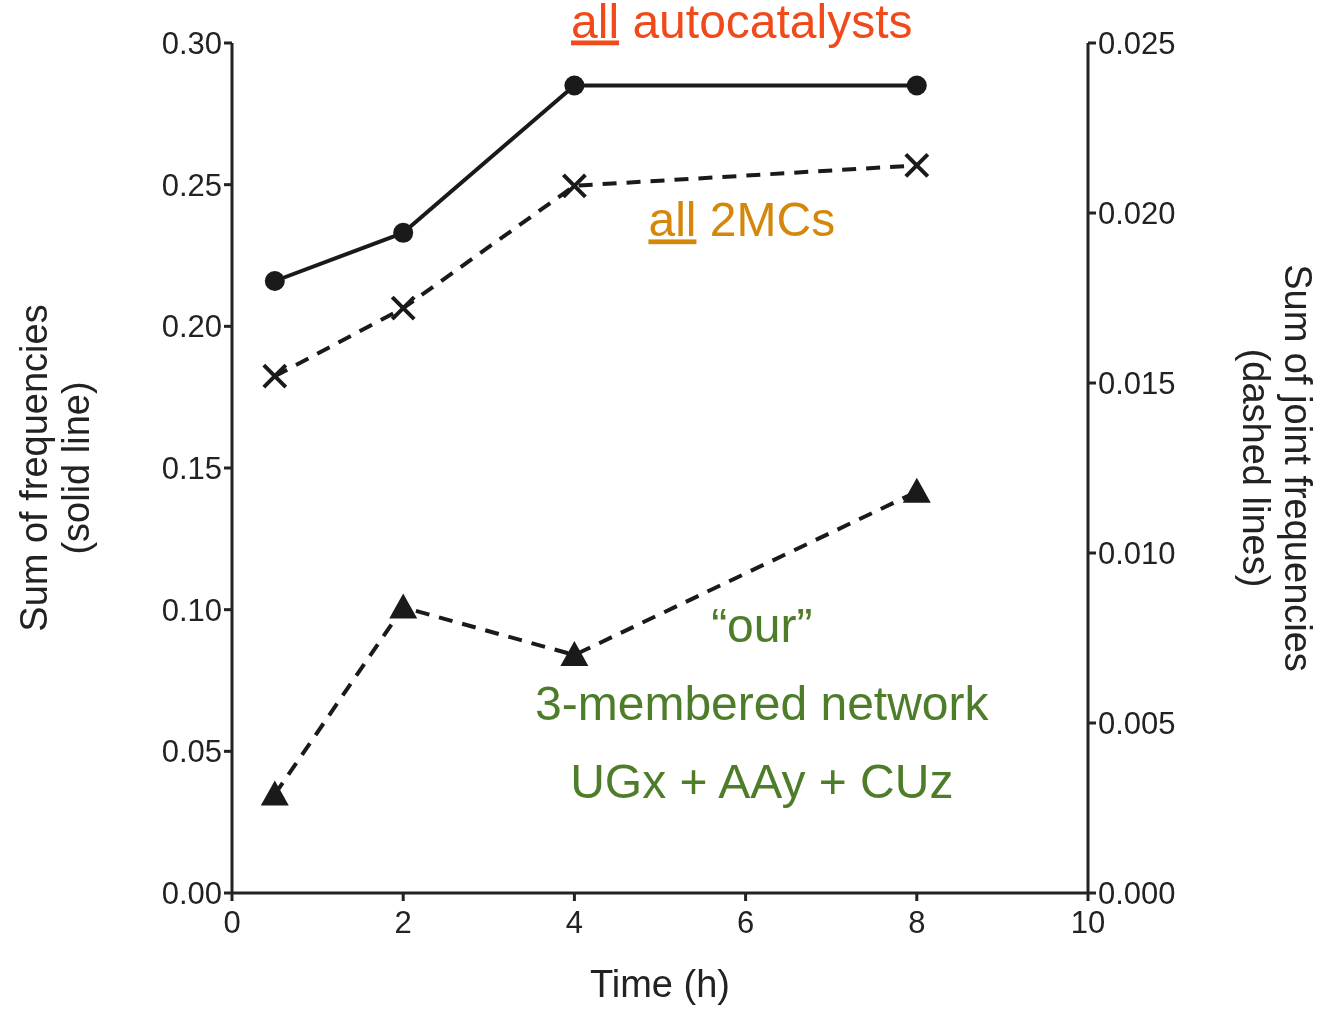 Image resolution: width=1332 pixels, height=1019 pixels. I want to click on y2-tick-label: 0.005, so click(1137, 724).